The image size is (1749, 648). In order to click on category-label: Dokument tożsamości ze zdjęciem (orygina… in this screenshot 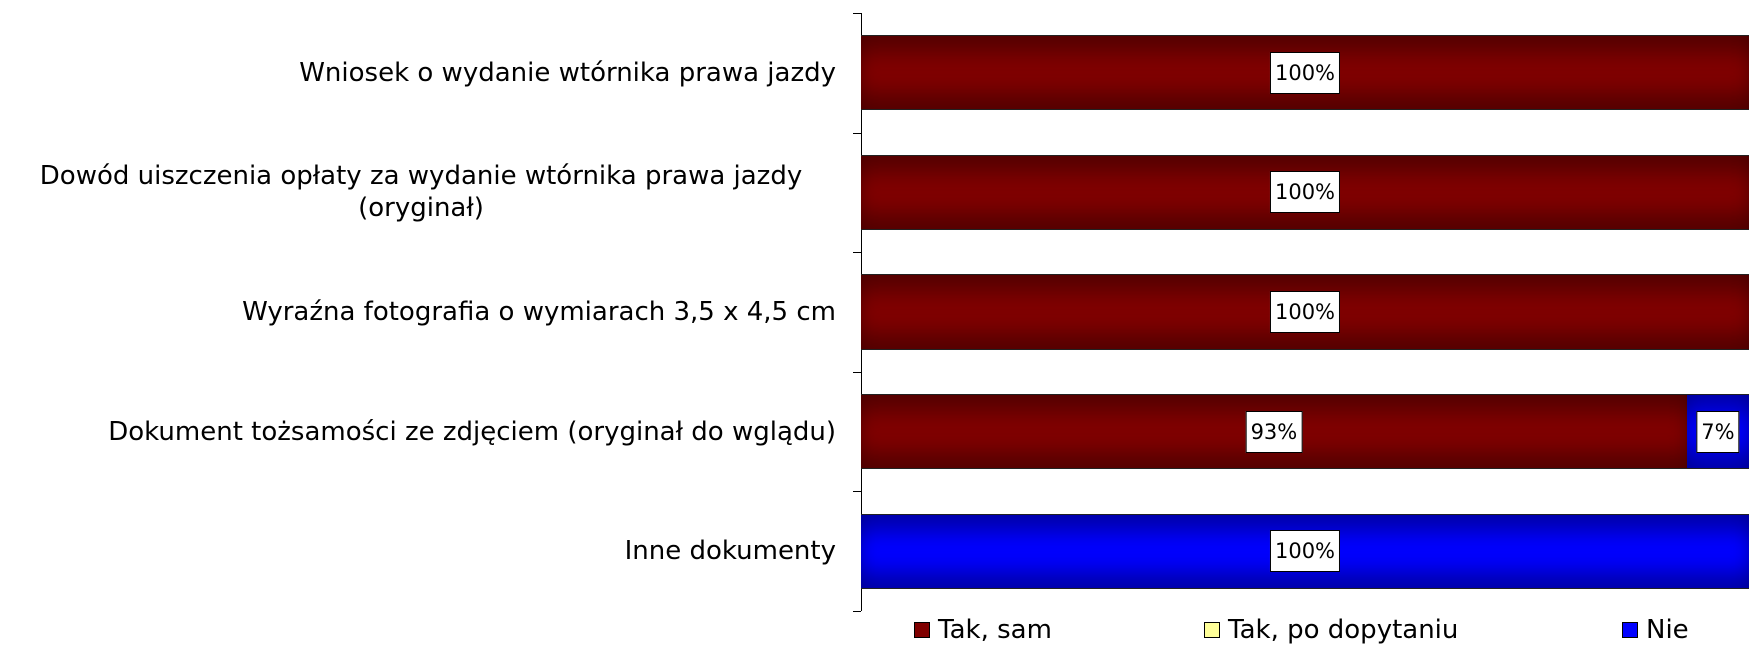, I will do `click(418, 432)`.